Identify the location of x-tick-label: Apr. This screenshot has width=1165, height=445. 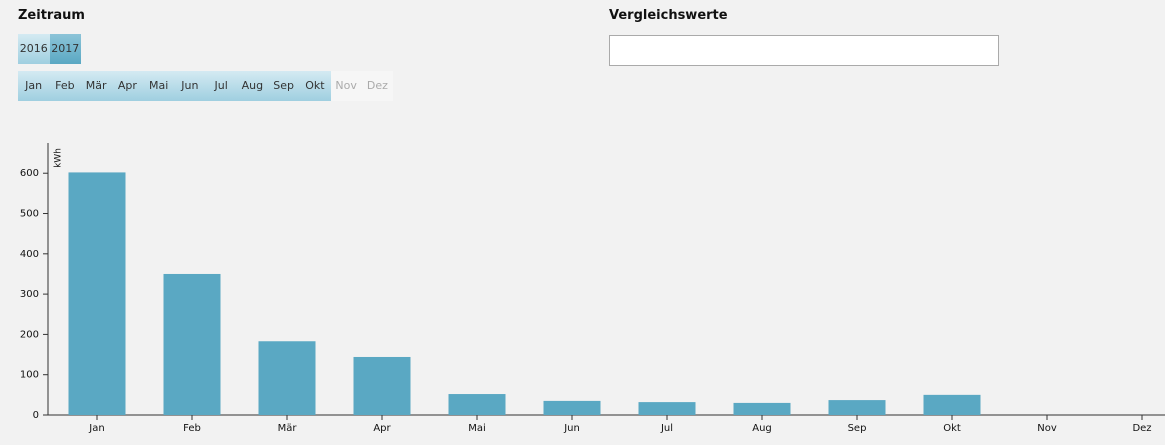
(382, 428).